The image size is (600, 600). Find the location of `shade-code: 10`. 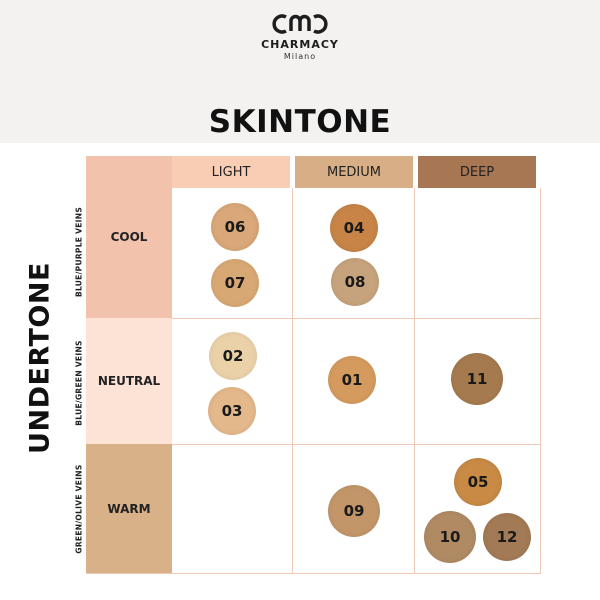

shade-code: 10 is located at coordinates (450, 537).